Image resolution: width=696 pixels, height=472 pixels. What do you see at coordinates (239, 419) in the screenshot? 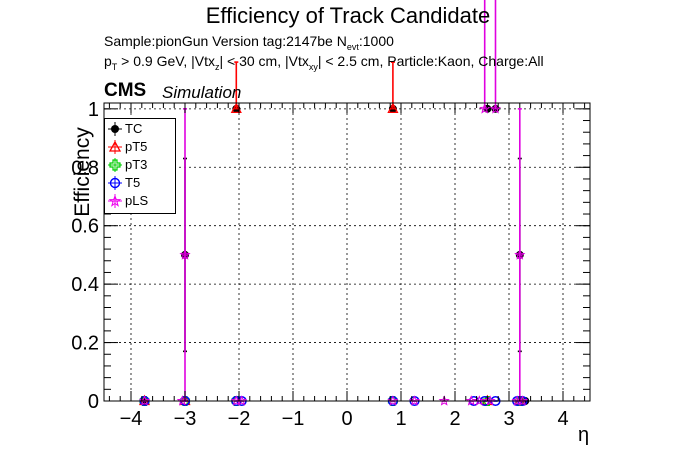
I see `x-tick-label: −2` at bounding box center [239, 419].